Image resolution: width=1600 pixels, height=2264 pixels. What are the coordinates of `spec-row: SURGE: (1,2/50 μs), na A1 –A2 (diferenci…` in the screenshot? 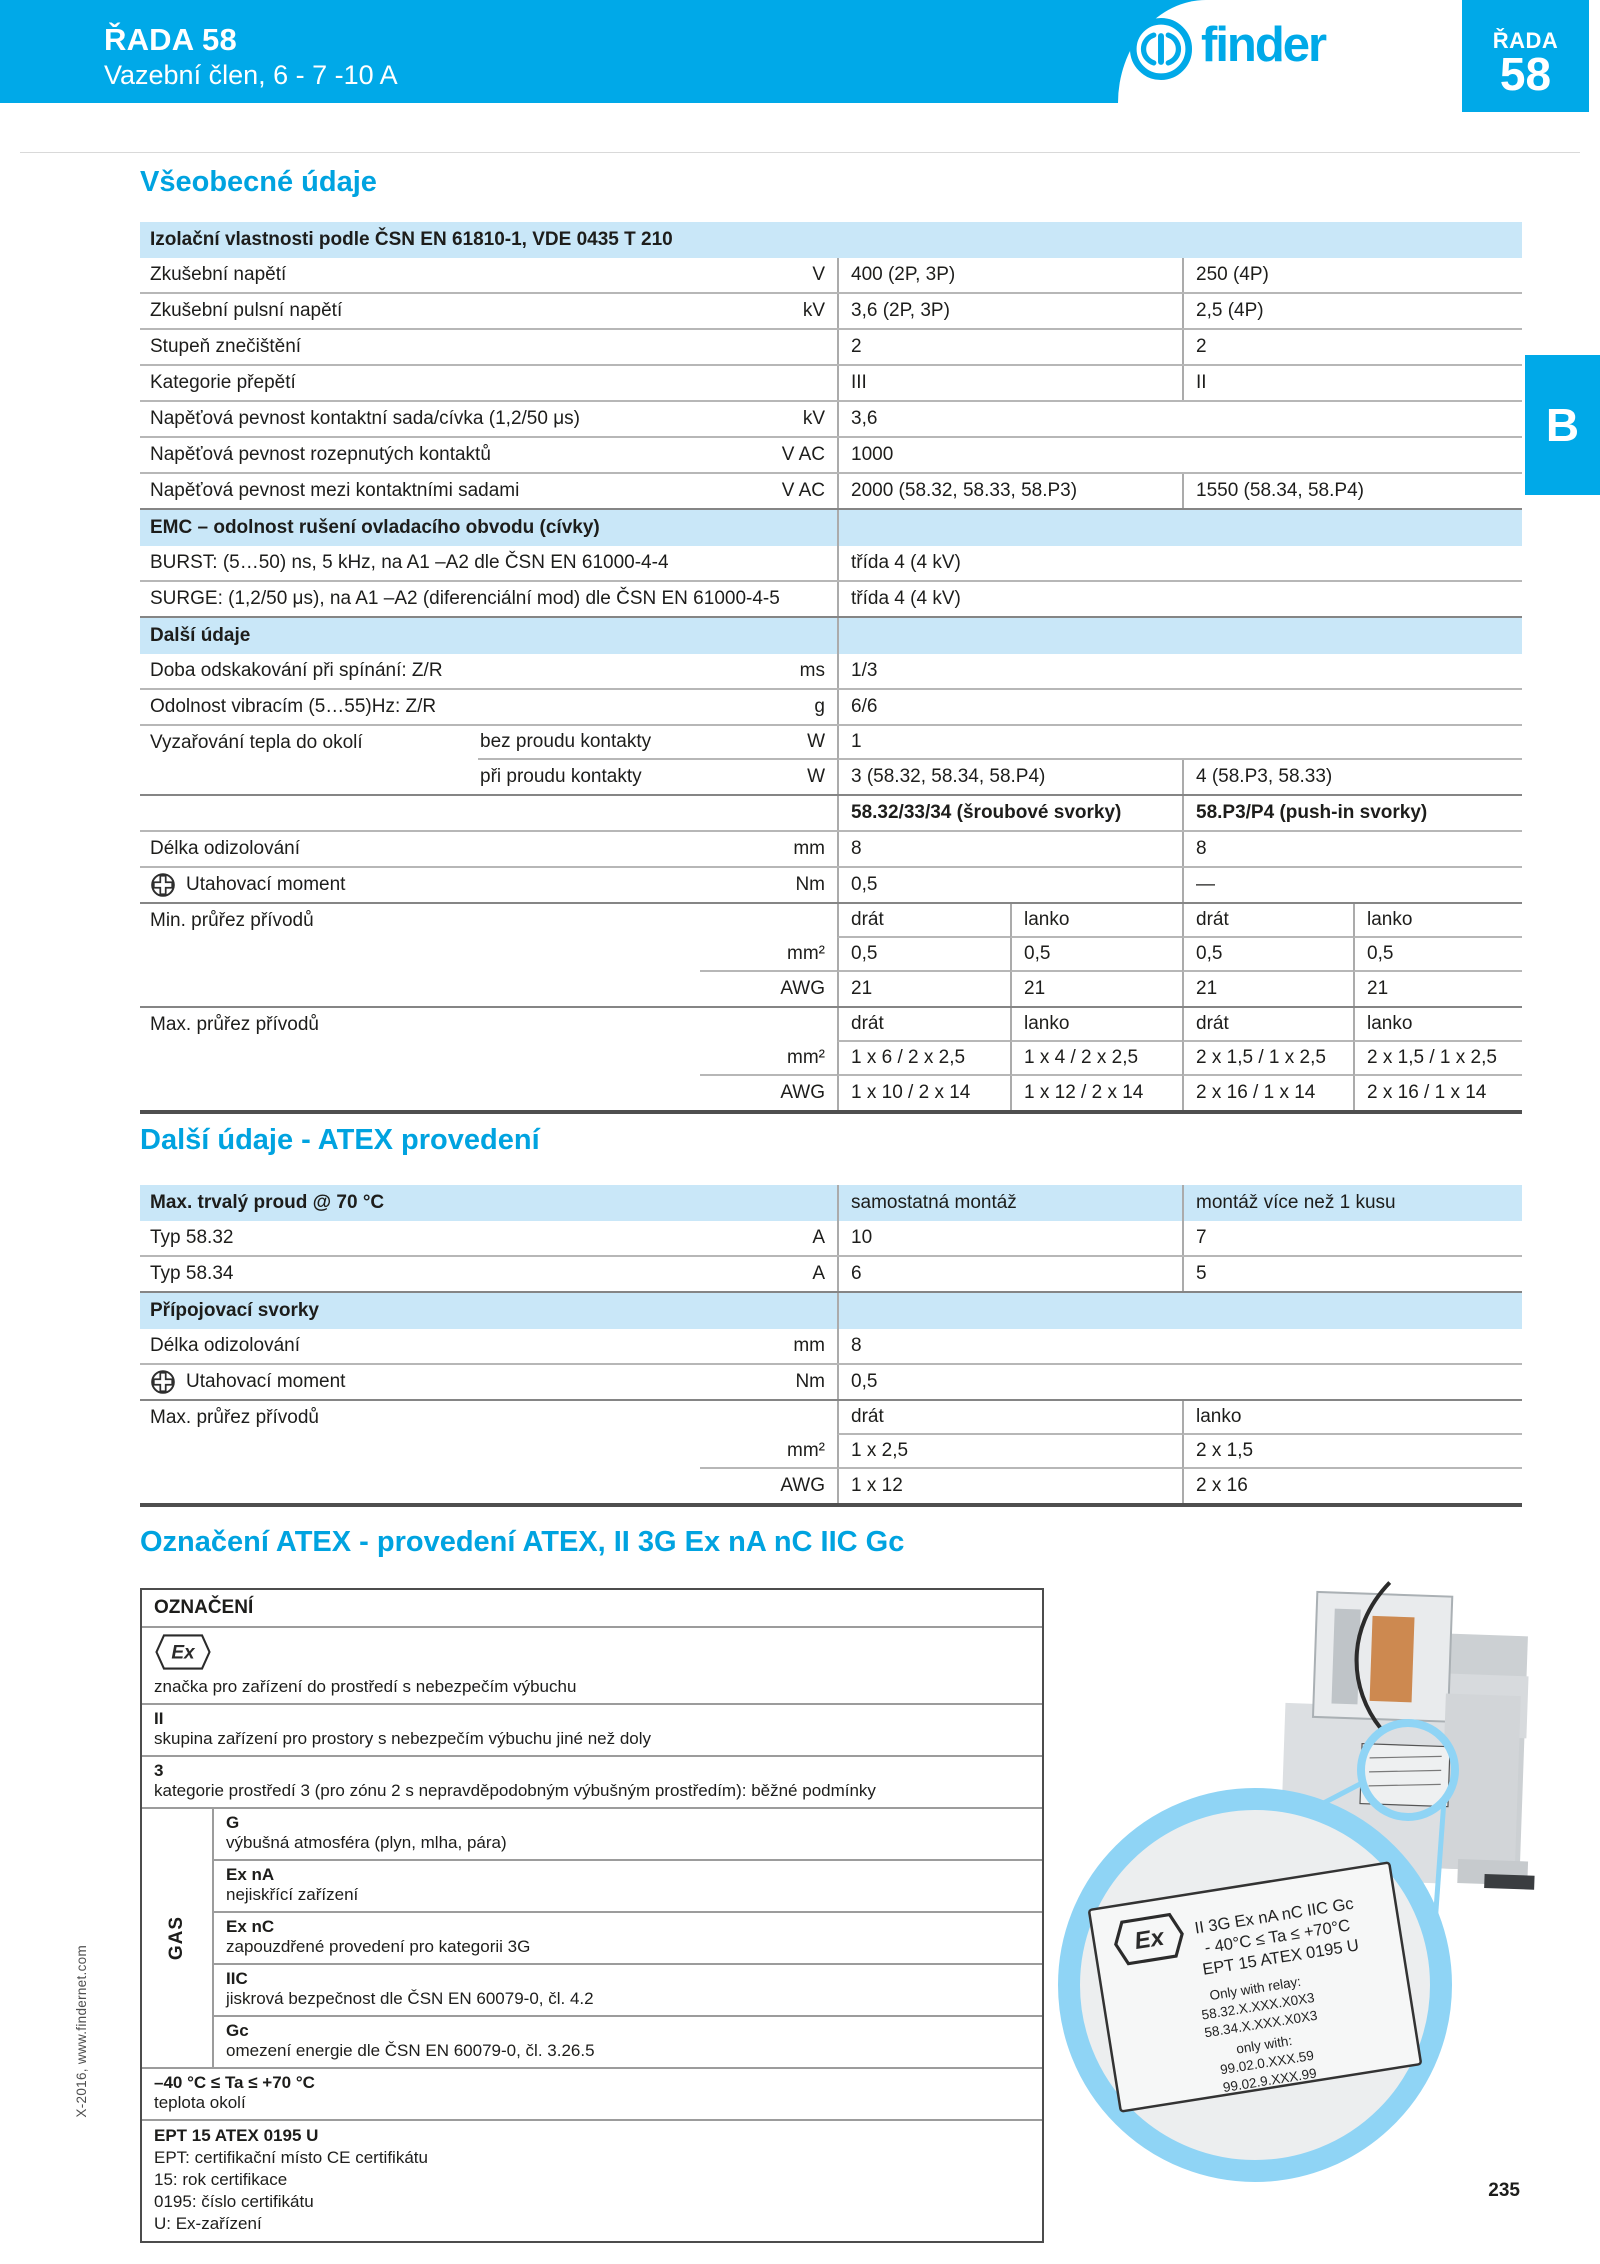 It's located at (831, 600).